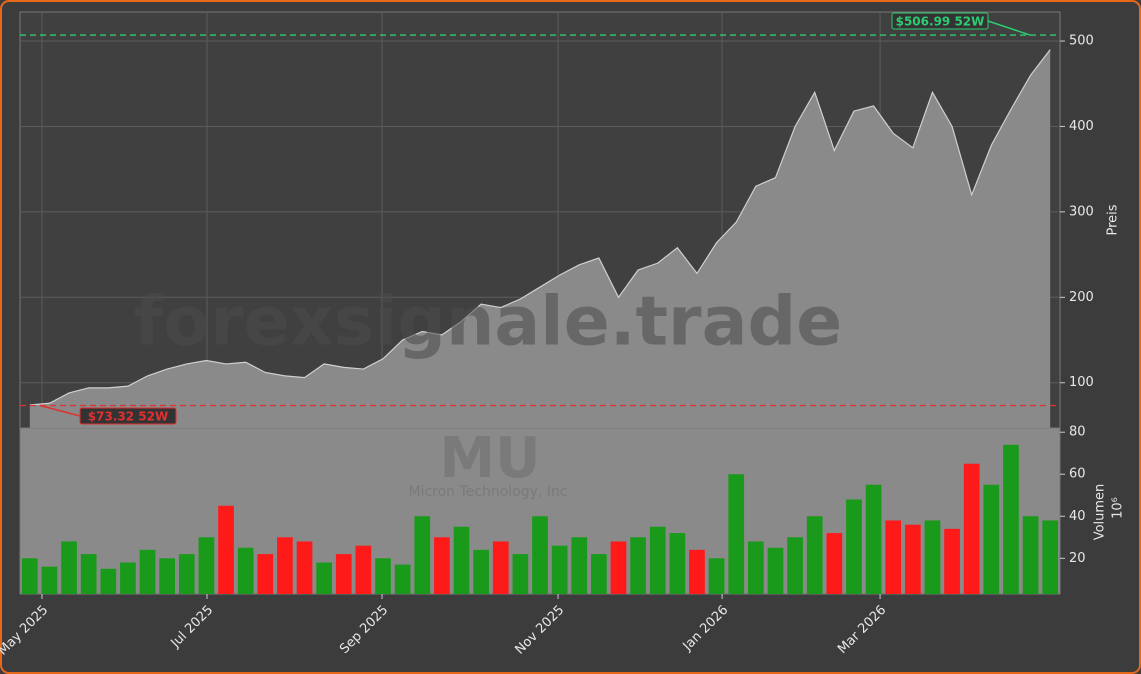 The height and width of the screenshot is (674, 1141). Describe the element at coordinates (487, 492) in the screenshot. I see `watermark-company: Micron Technology, Inc` at that location.